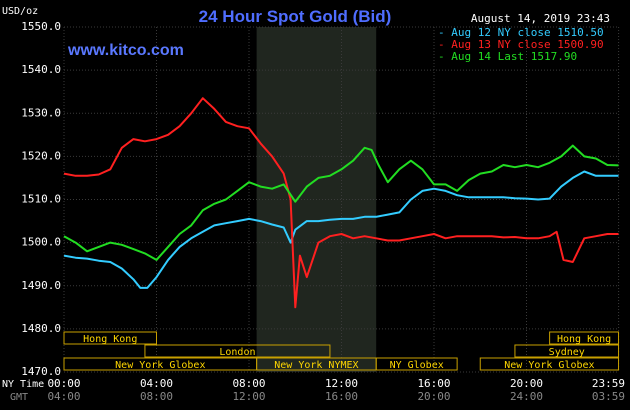 This screenshot has height=410, width=630. I want to click on legend-entry-3: - Aug 14 Last 1517.90, so click(507, 56).